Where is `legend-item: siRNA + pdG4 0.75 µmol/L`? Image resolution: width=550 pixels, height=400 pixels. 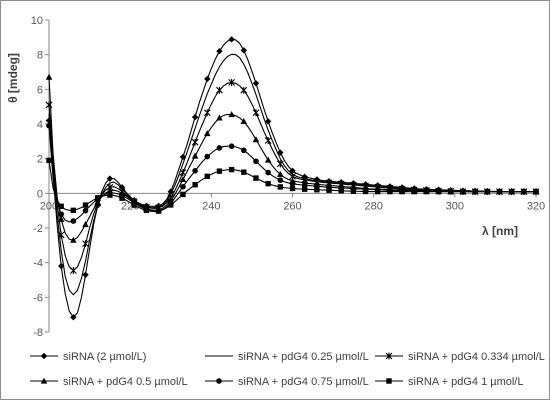
legend-item: siRNA + pdG4 0.75 µmol/L is located at coordinates (287, 382).